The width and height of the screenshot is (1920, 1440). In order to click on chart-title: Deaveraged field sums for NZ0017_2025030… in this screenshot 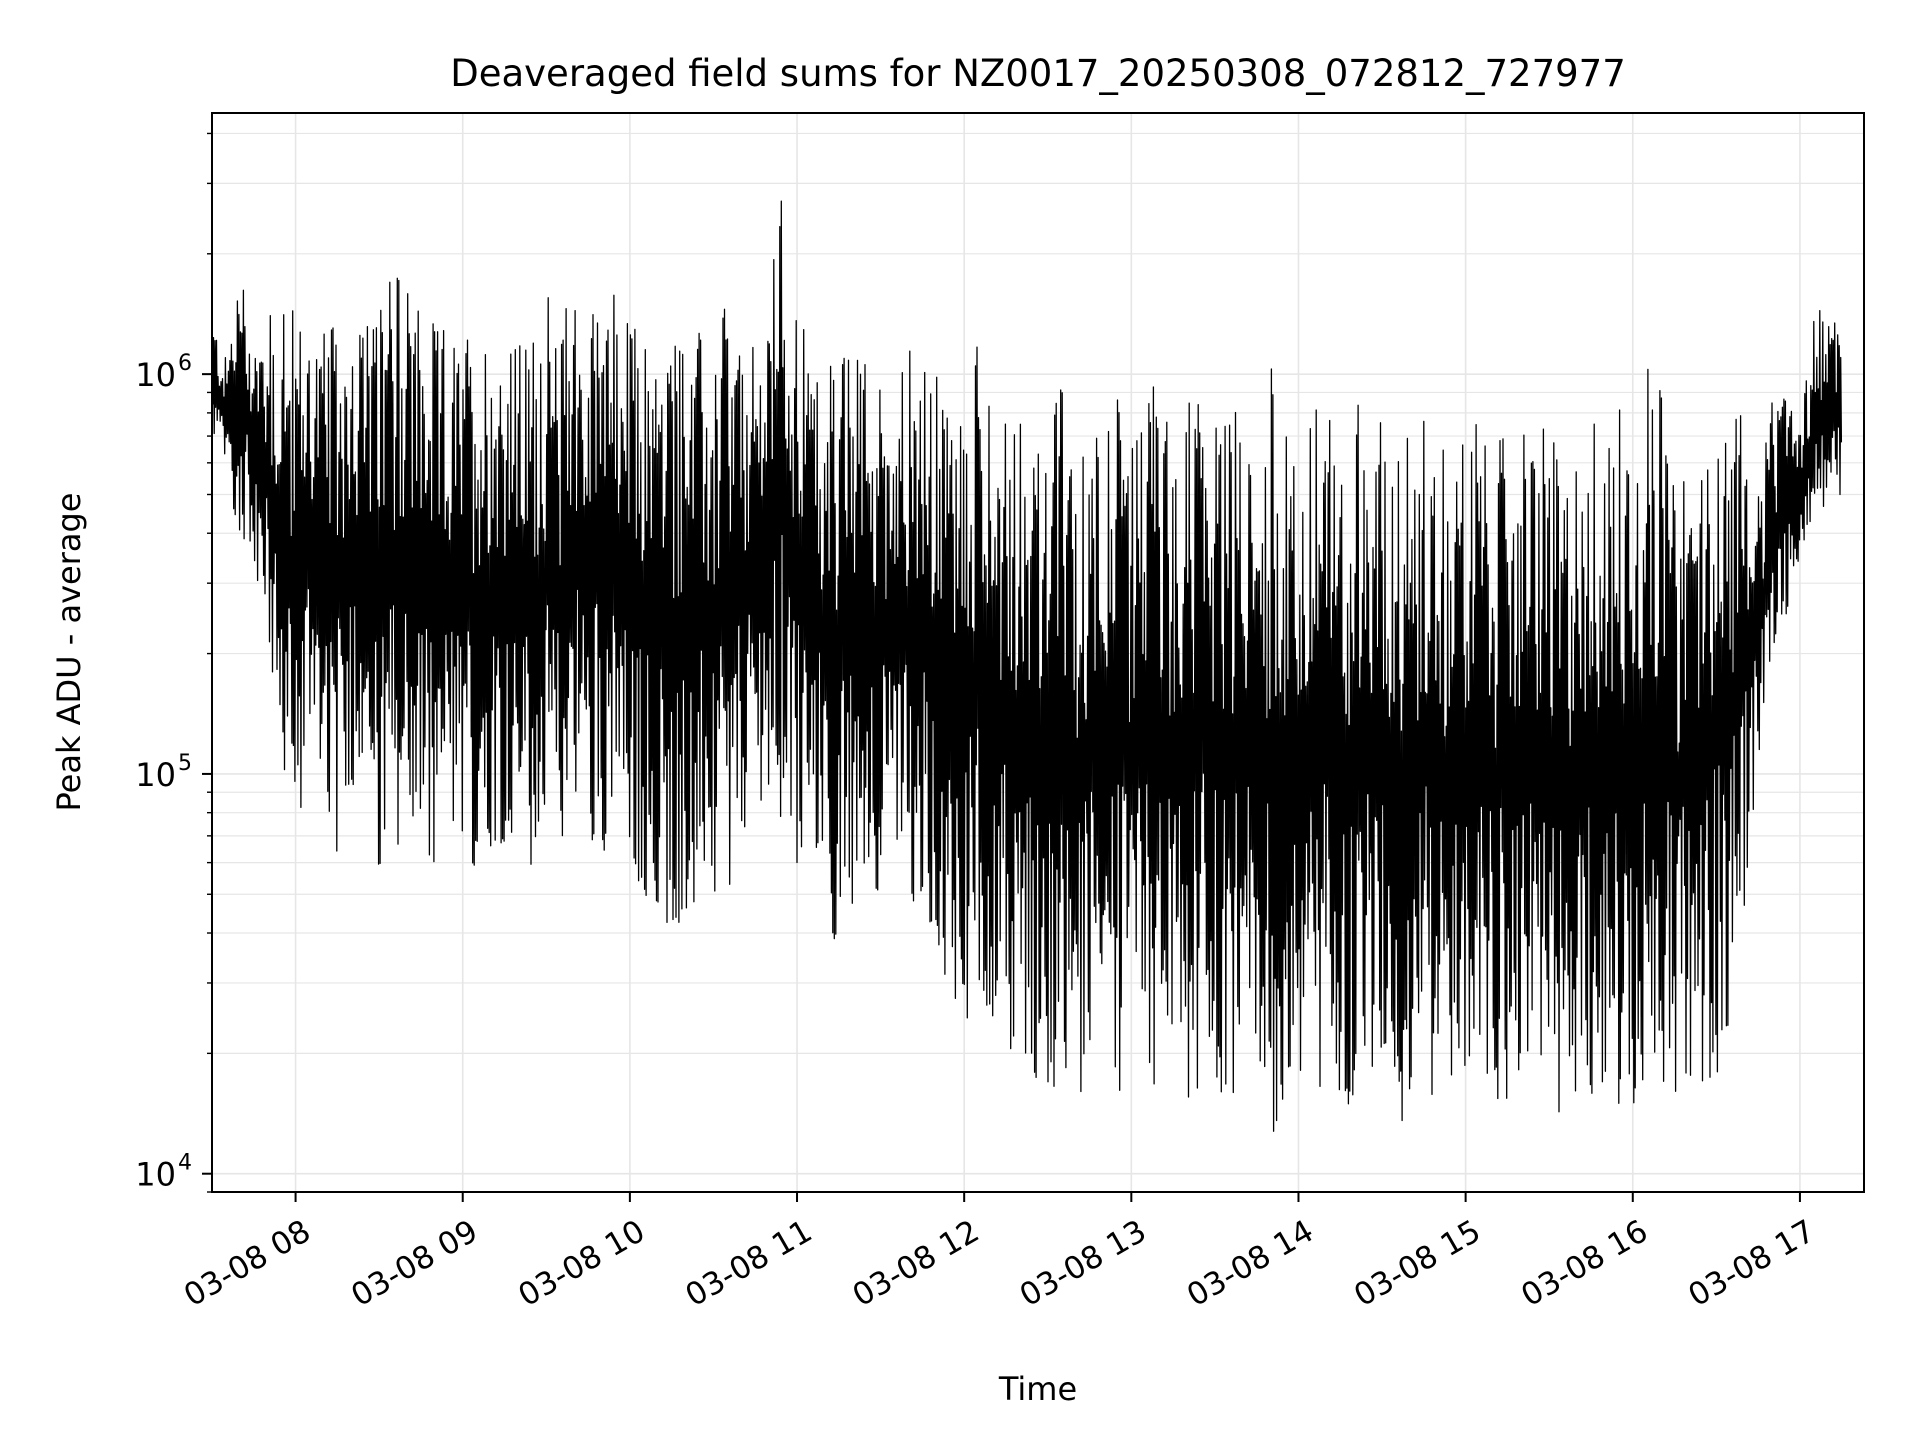, I will do `click(1038, 73)`.